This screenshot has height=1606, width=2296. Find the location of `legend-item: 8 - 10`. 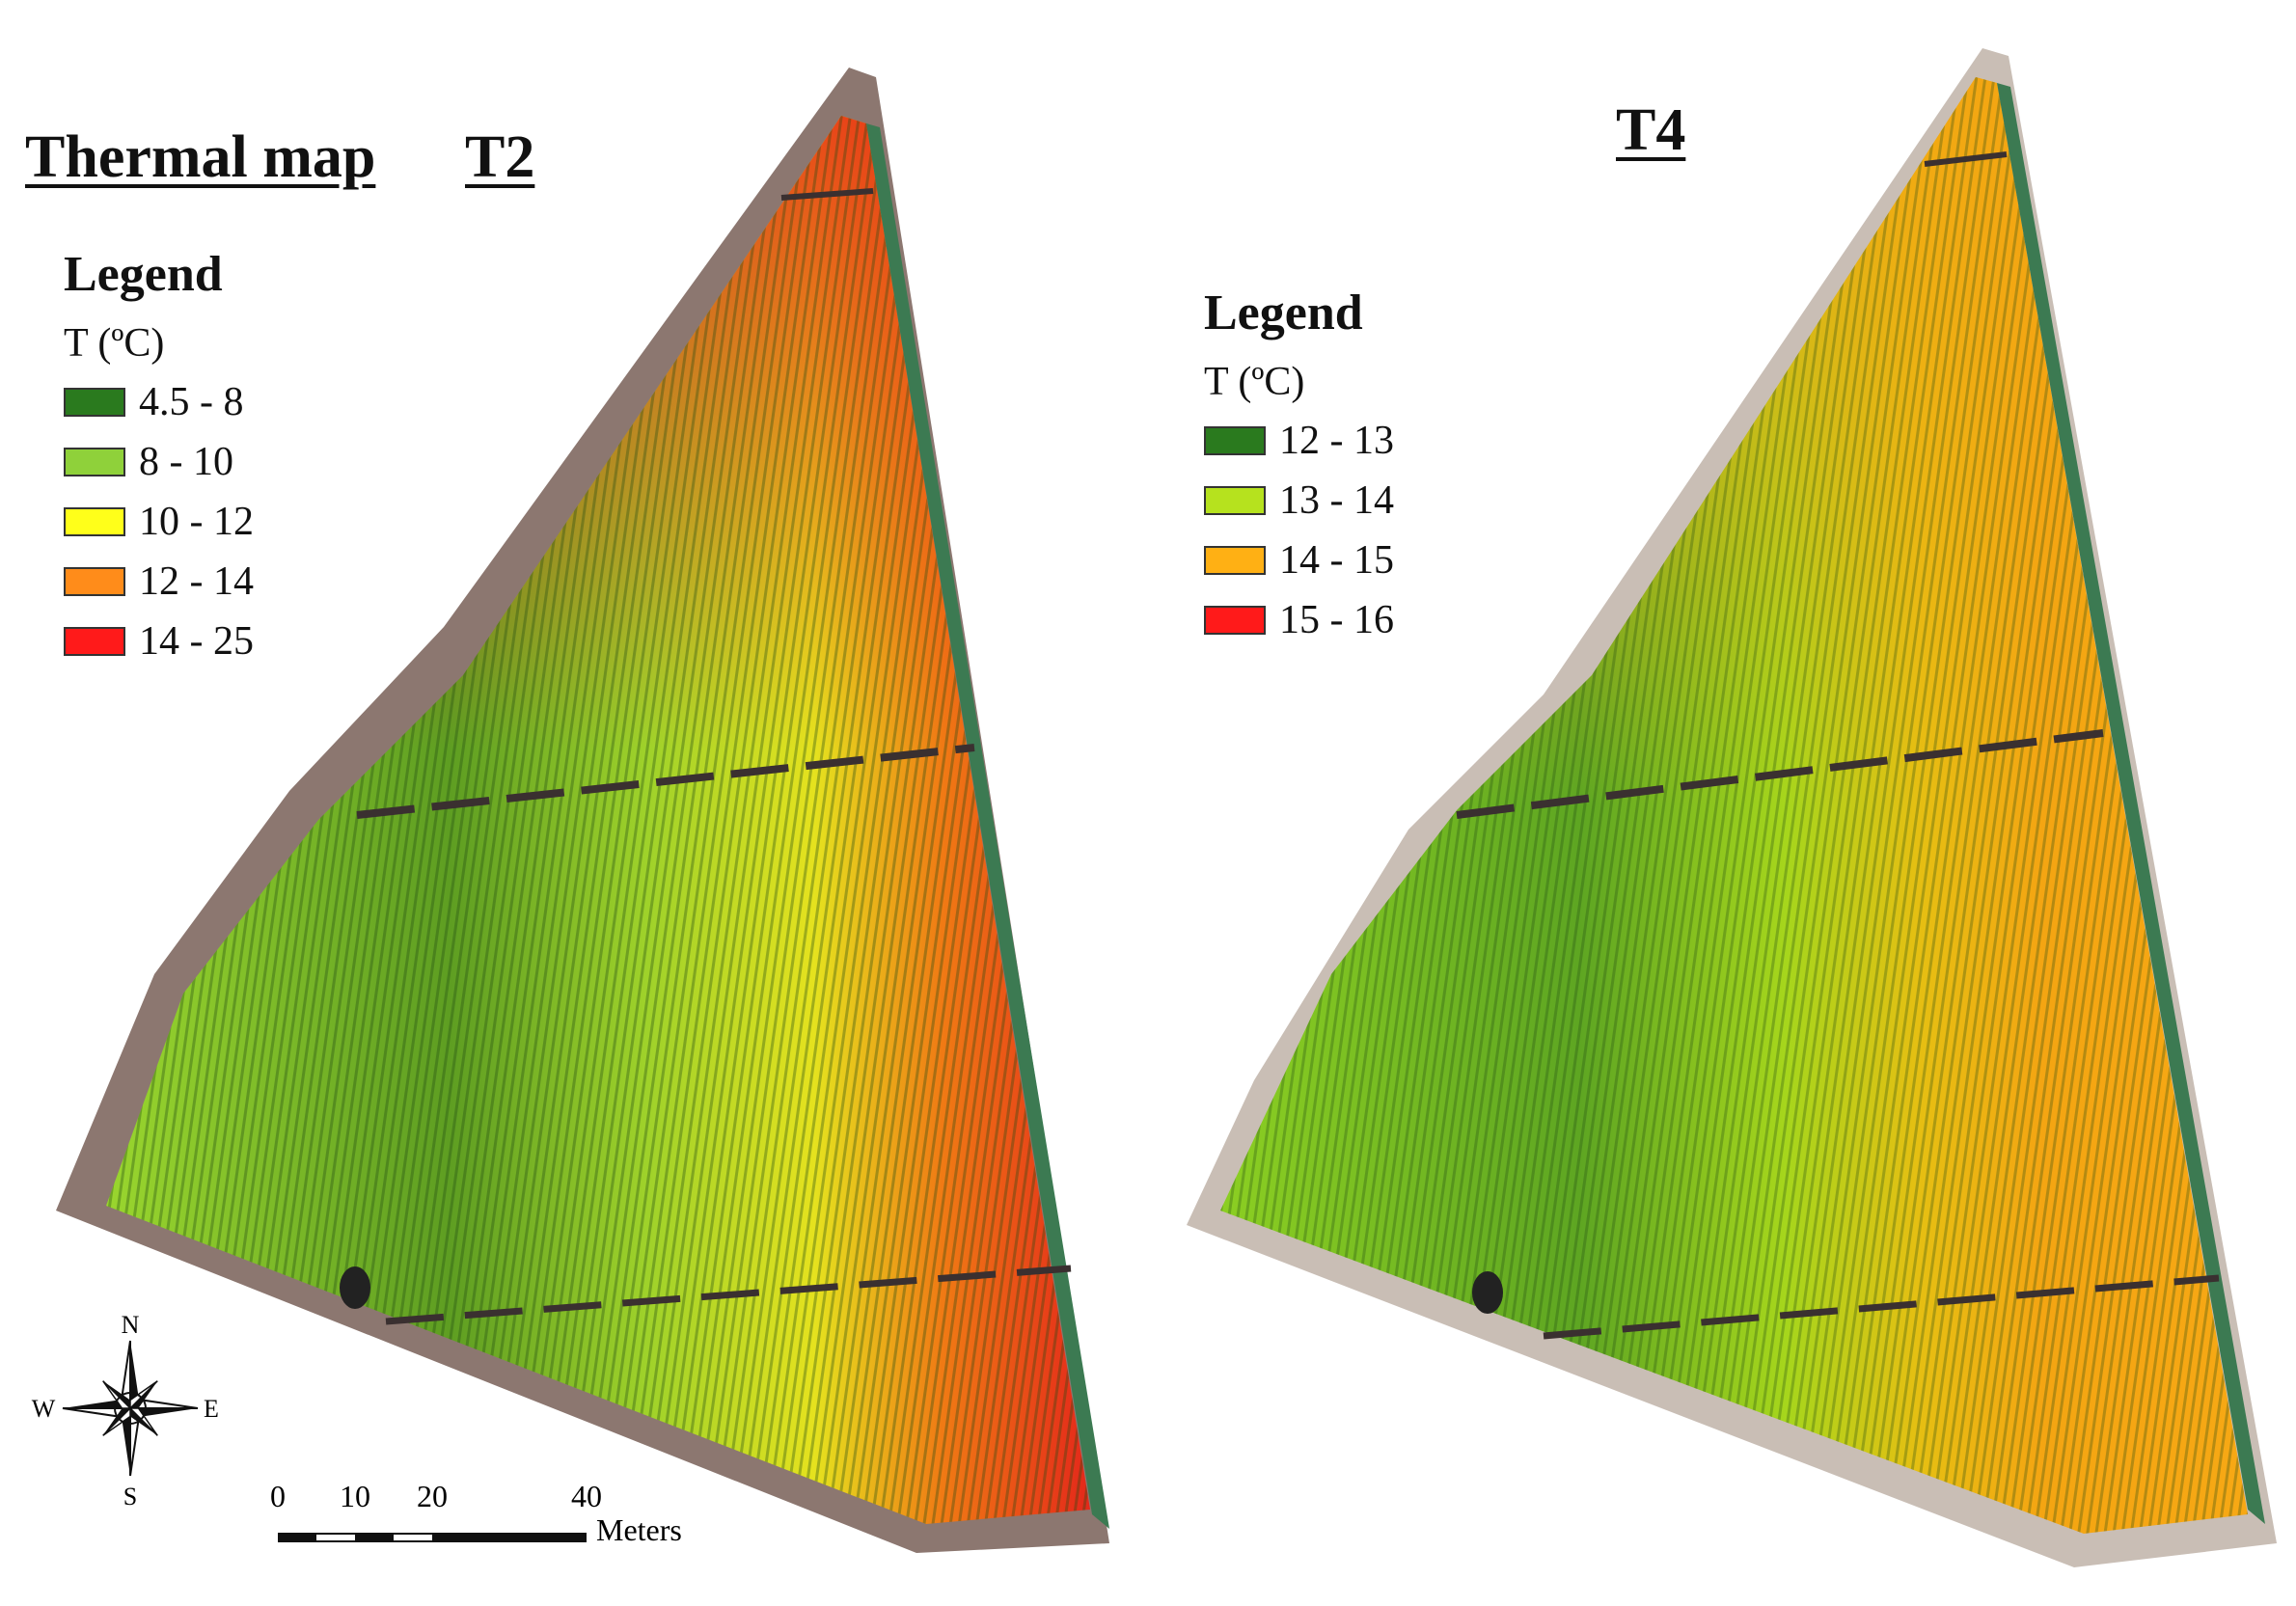

legend-item: 8 - 10 is located at coordinates (159, 462).